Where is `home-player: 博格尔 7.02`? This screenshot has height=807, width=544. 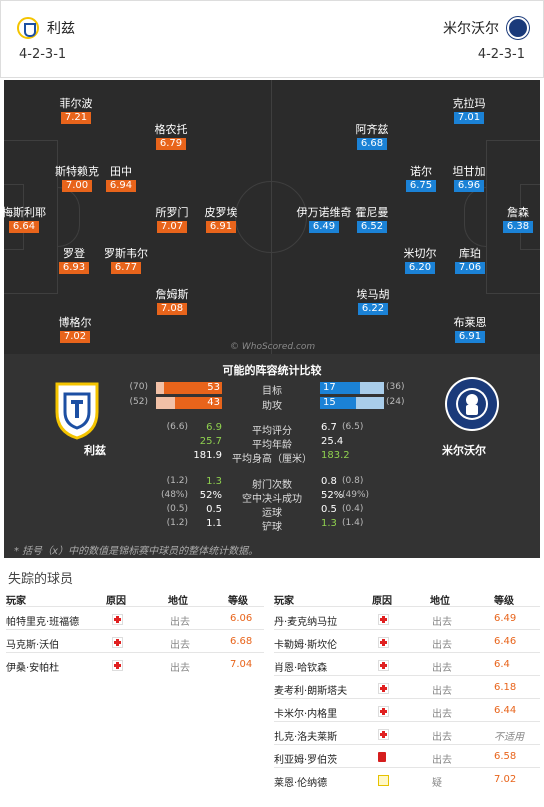 home-player: 博格尔 7.02 is located at coordinates (75, 329).